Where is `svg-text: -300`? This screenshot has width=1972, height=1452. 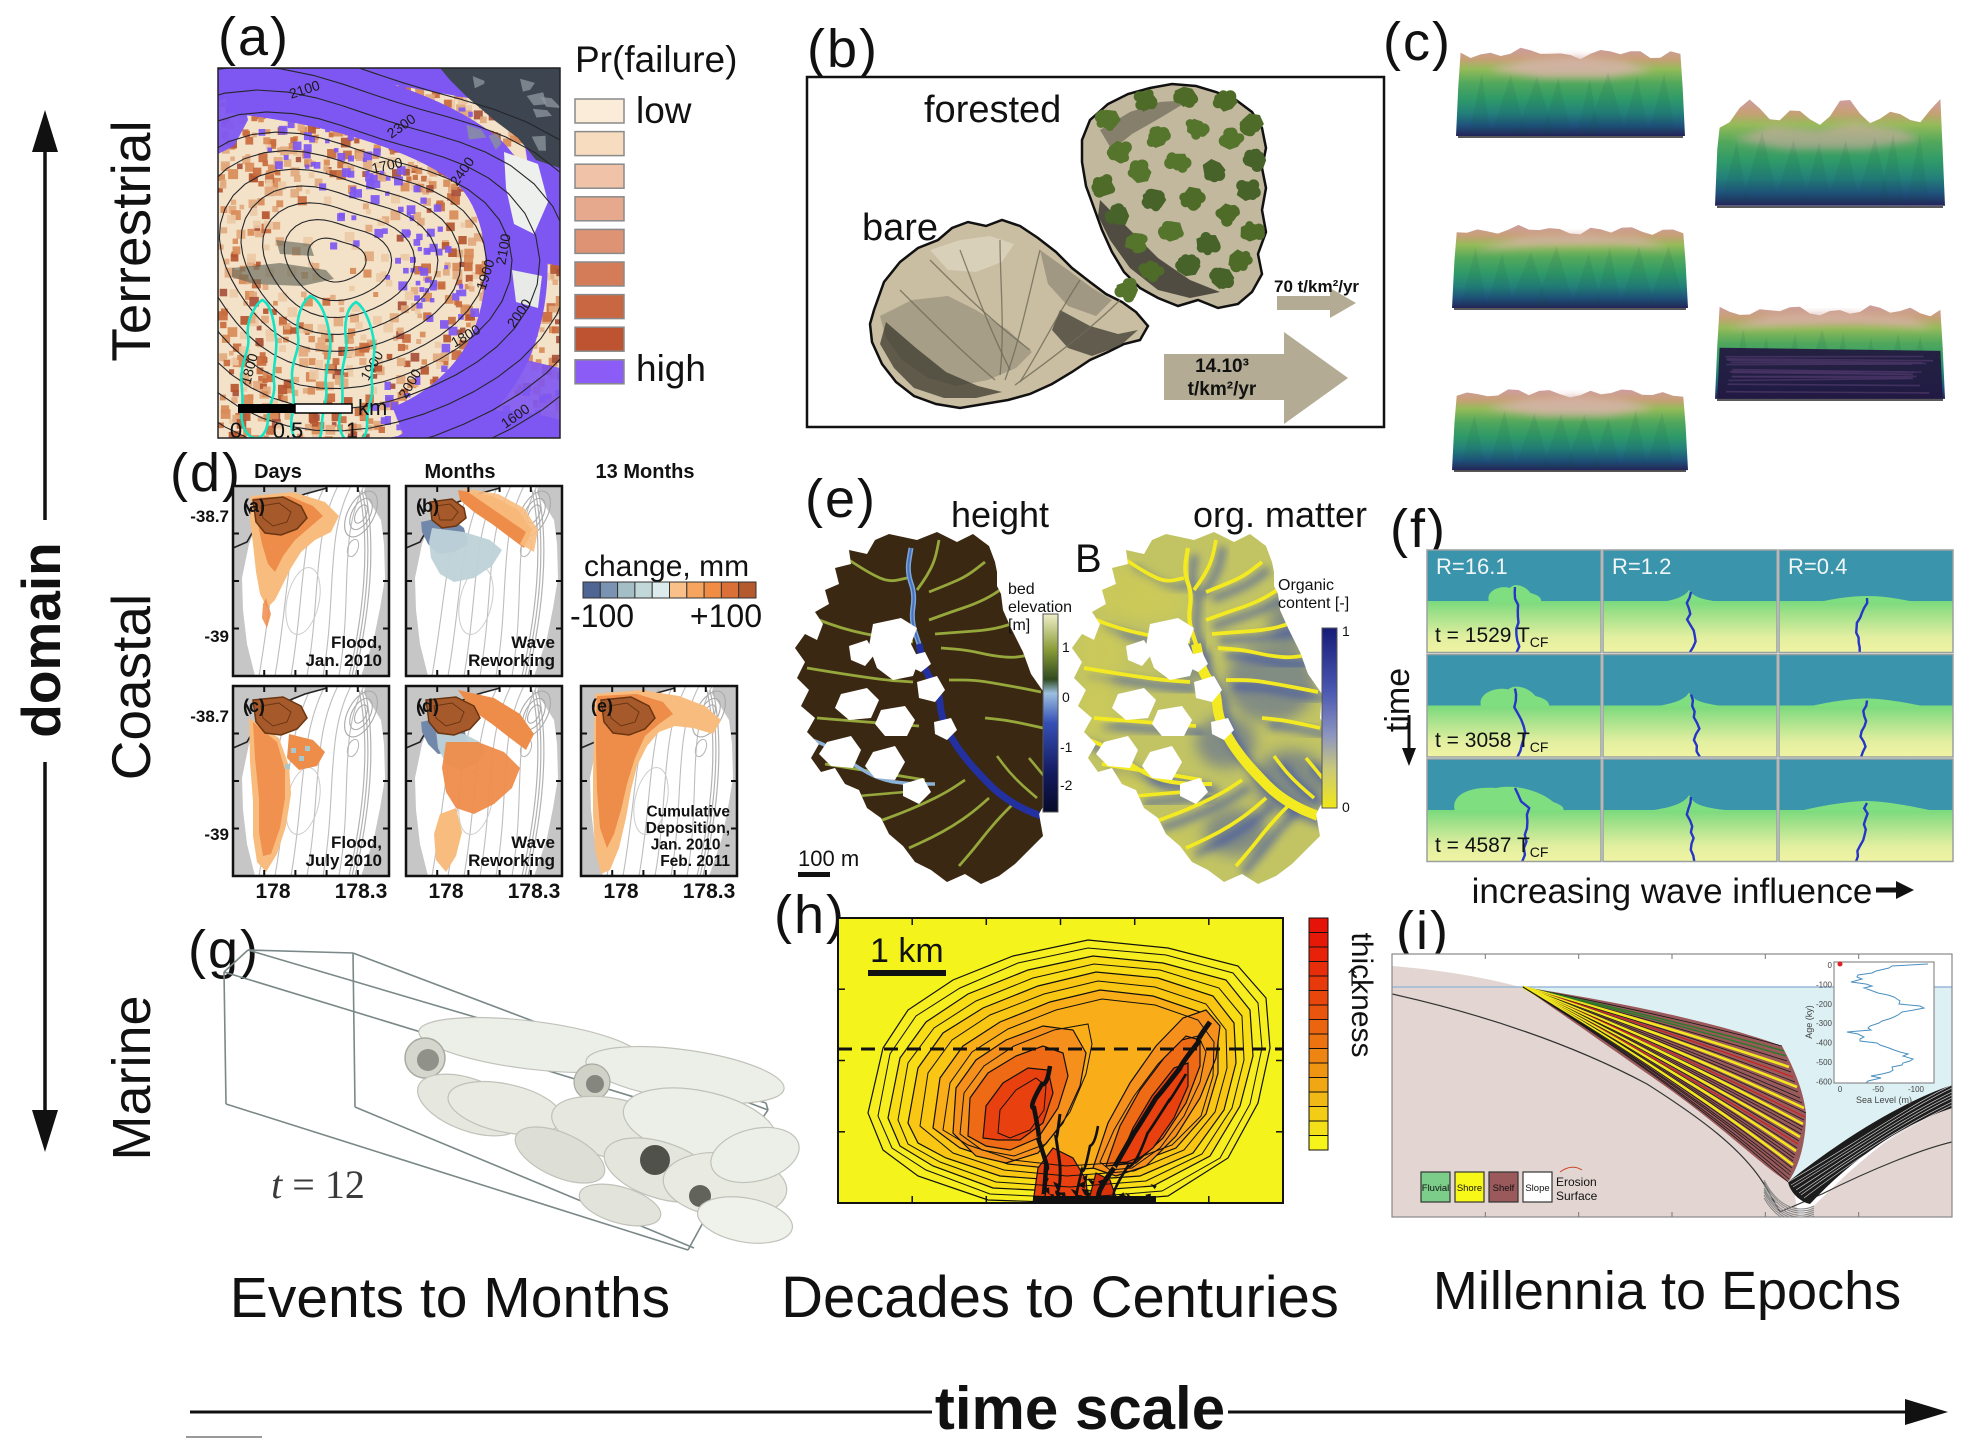
svg-text: -300 is located at coordinates (1824, 1023).